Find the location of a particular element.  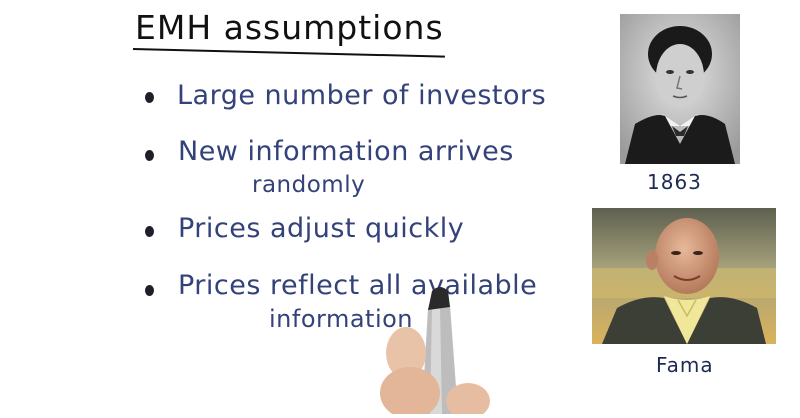

bullet-2-text: New information arrives is located at coordinates (346, 151).